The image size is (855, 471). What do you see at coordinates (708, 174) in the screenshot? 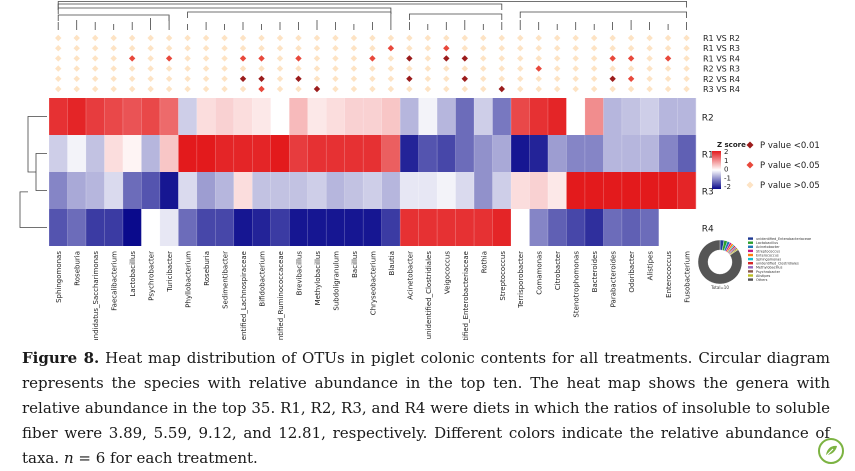
I see `treatment-labels: R2 R1 R3 R4` at bounding box center [708, 174].